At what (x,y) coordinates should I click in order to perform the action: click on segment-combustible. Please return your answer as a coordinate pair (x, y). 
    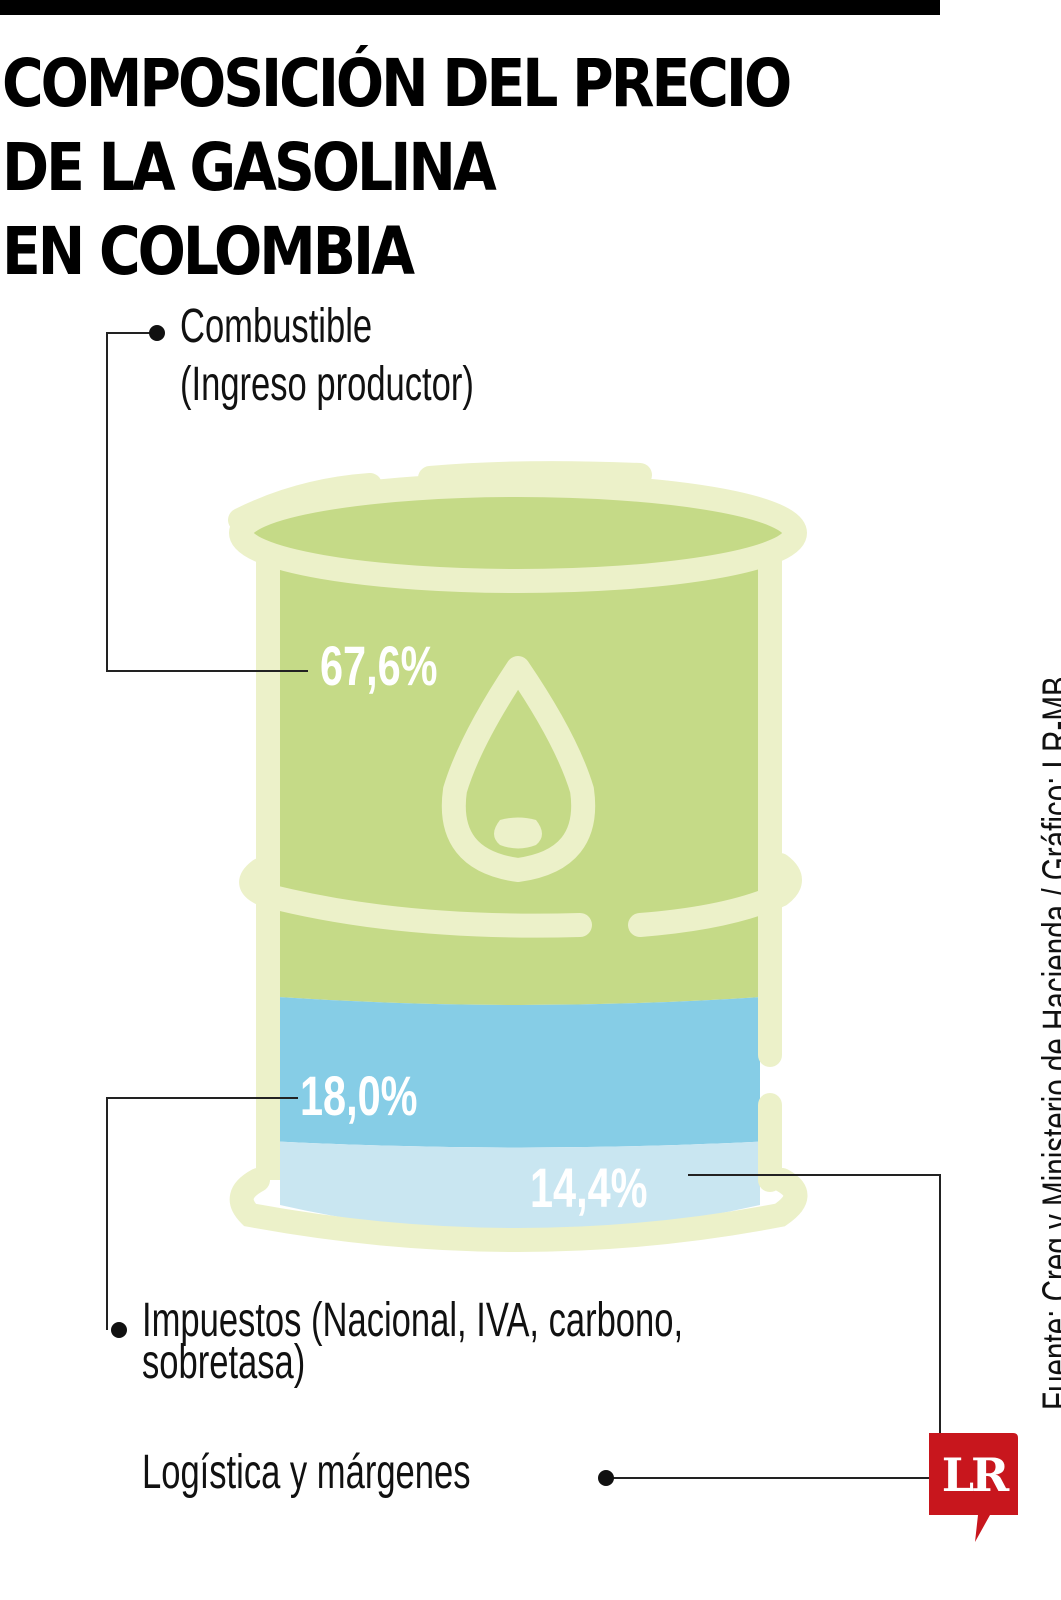
    Looking at the image, I should click on (520, 772).